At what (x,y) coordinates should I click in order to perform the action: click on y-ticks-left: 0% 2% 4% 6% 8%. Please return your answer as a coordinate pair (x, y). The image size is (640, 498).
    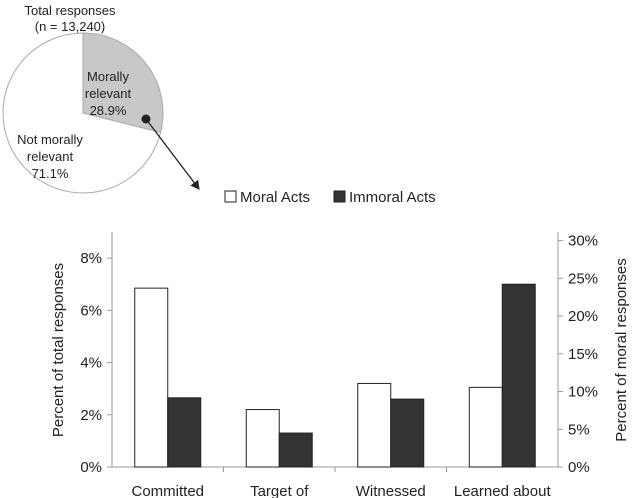
    Looking at the image, I should click on (96, 363).